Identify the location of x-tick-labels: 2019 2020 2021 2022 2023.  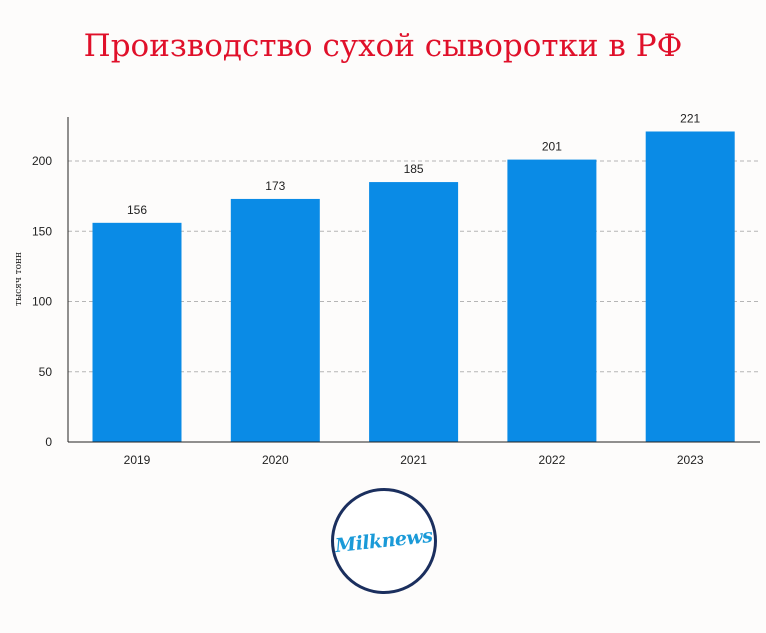
(414, 460).